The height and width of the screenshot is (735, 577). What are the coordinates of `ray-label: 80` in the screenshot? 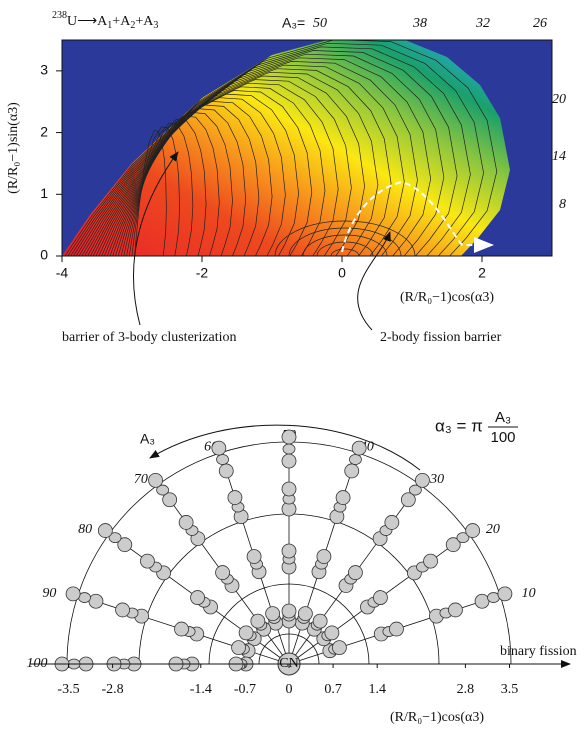 It's located at (85, 529).